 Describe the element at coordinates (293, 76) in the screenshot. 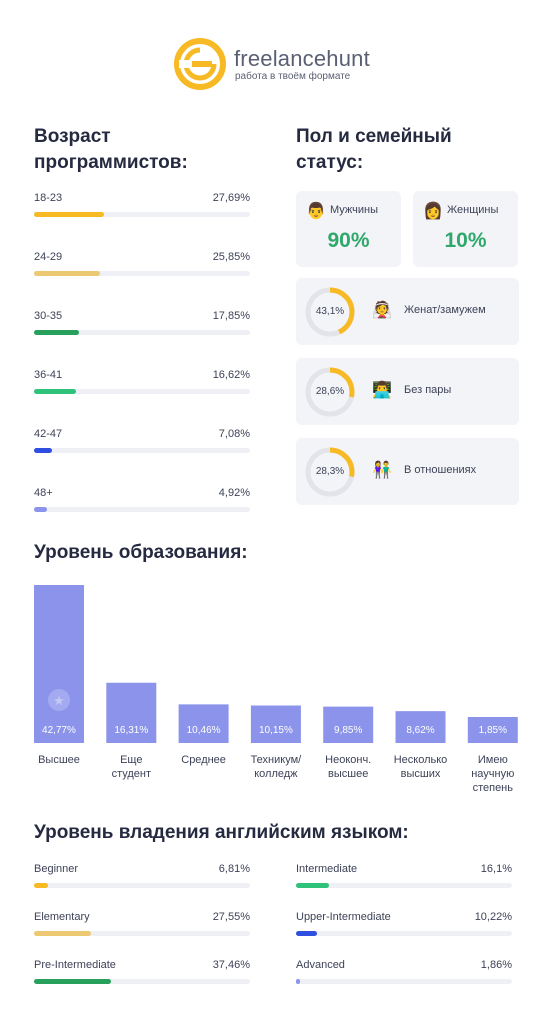

I see `brand-tagline: работа в твоём формате` at that location.